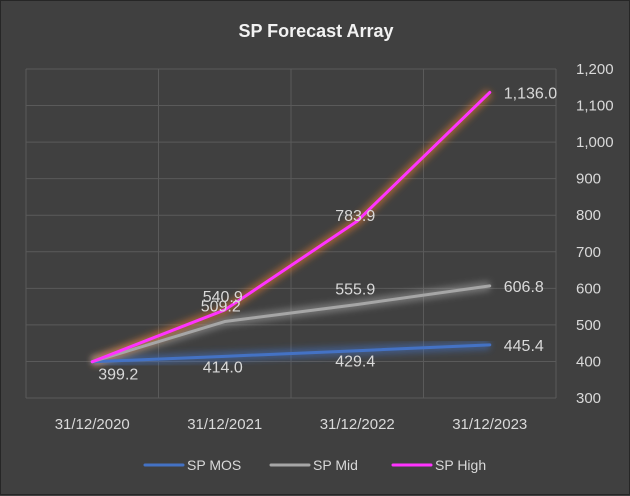 The image size is (630, 496). What do you see at coordinates (595, 142) in the screenshot?
I see `y-tick-label: 1,000` at bounding box center [595, 142].